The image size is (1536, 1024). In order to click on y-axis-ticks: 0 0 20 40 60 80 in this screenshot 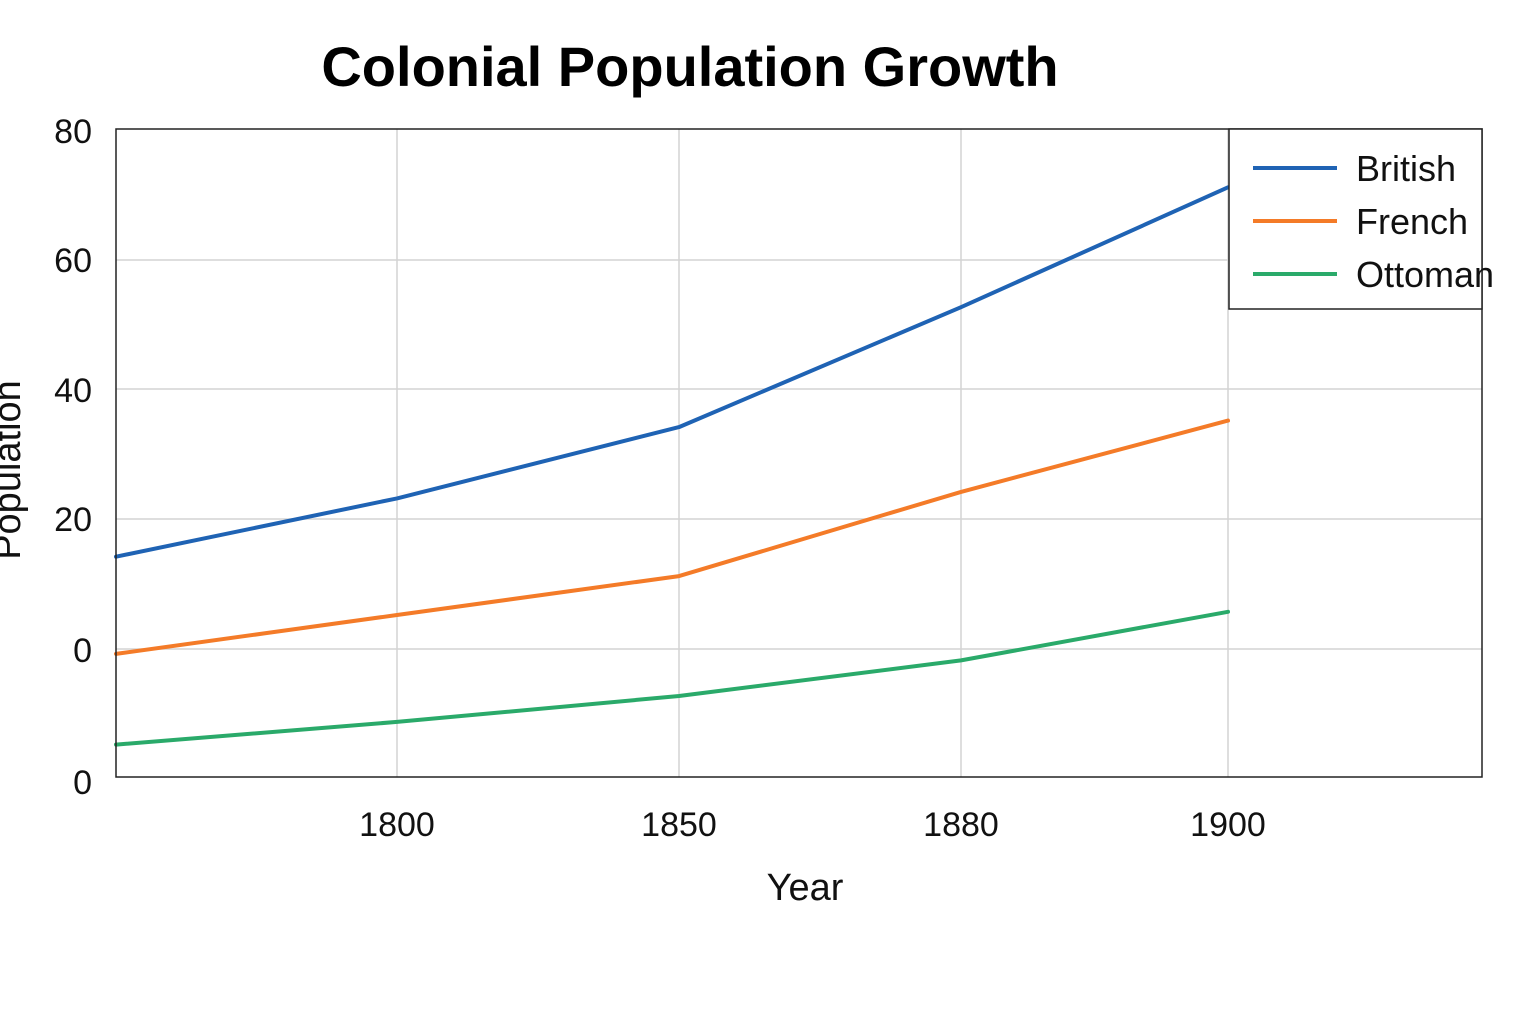, I will do `click(73, 457)`.